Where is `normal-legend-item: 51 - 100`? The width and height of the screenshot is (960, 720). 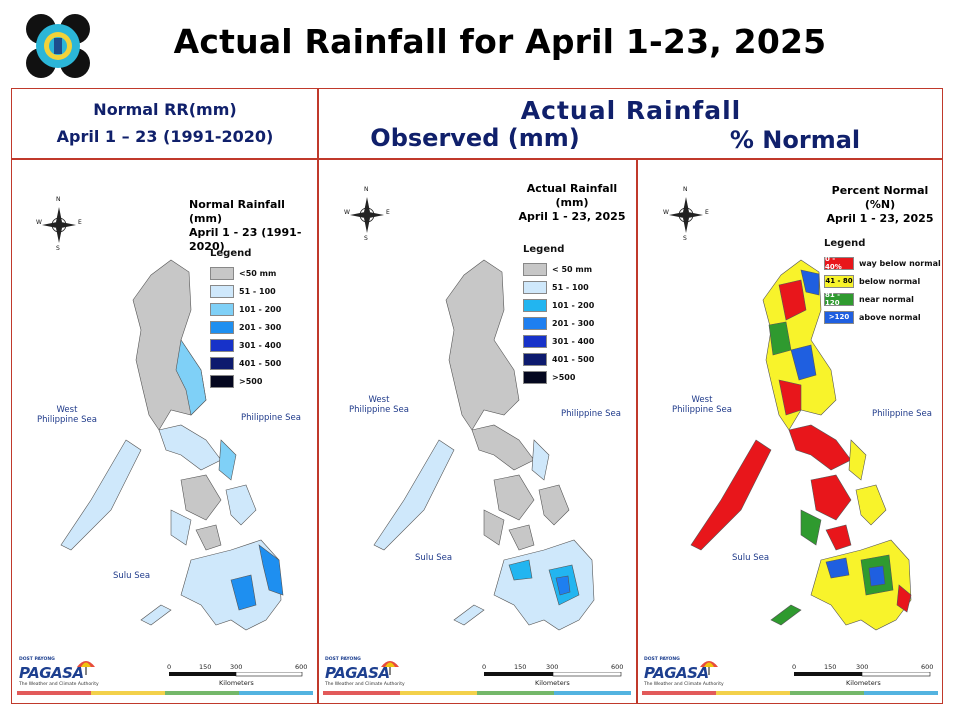 normal-legend-item: 51 - 100 is located at coordinates (245, 291).